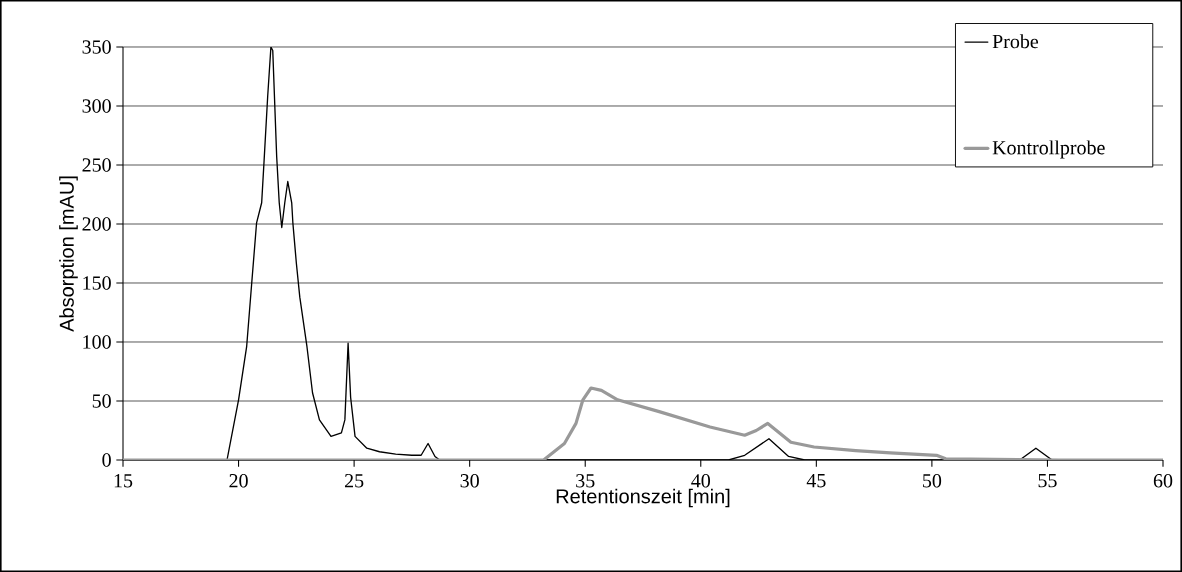  I want to click on x-tick-label: 20, so click(238, 481).